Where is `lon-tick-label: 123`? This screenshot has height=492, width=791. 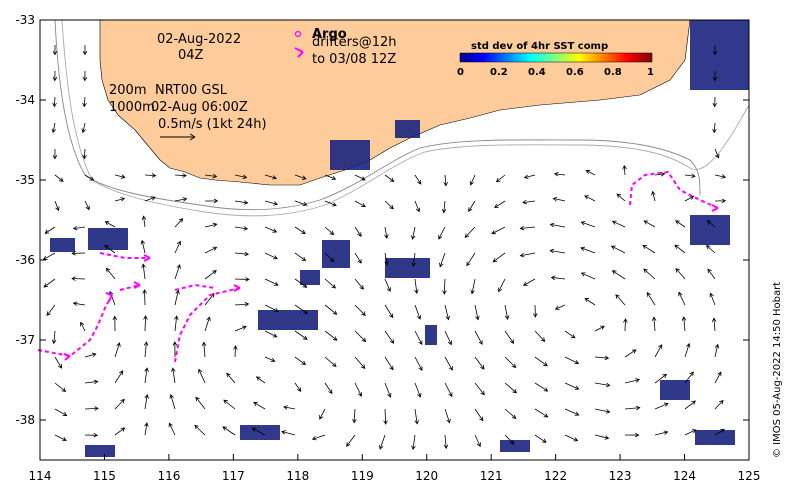 lon-tick-label: 123 is located at coordinates (620, 476).